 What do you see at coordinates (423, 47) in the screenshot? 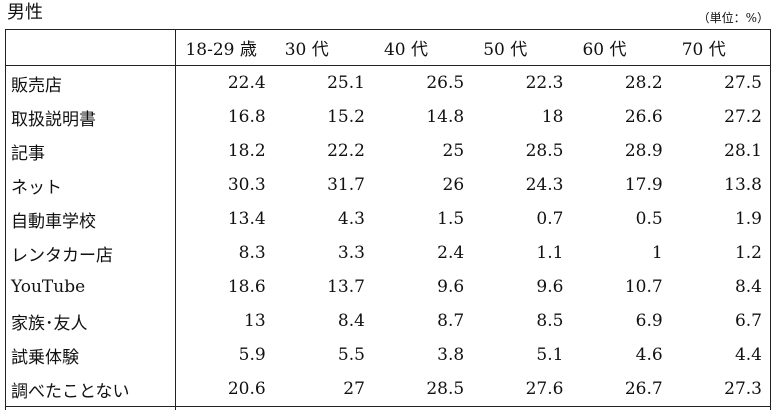
I see `column-header: 40 代` at bounding box center [423, 47].